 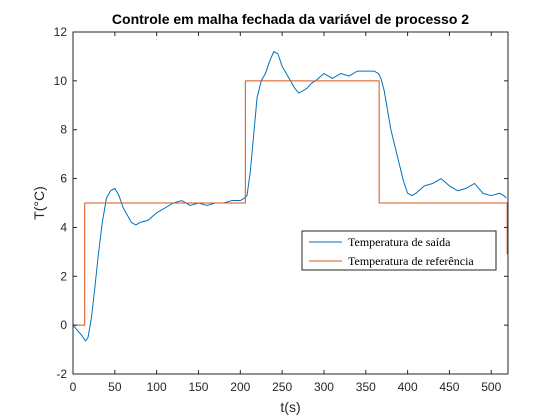 What do you see at coordinates (39, 203) in the screenshot?
I see `y-axis-title: T(°C)` at bounding box center [39, 203].